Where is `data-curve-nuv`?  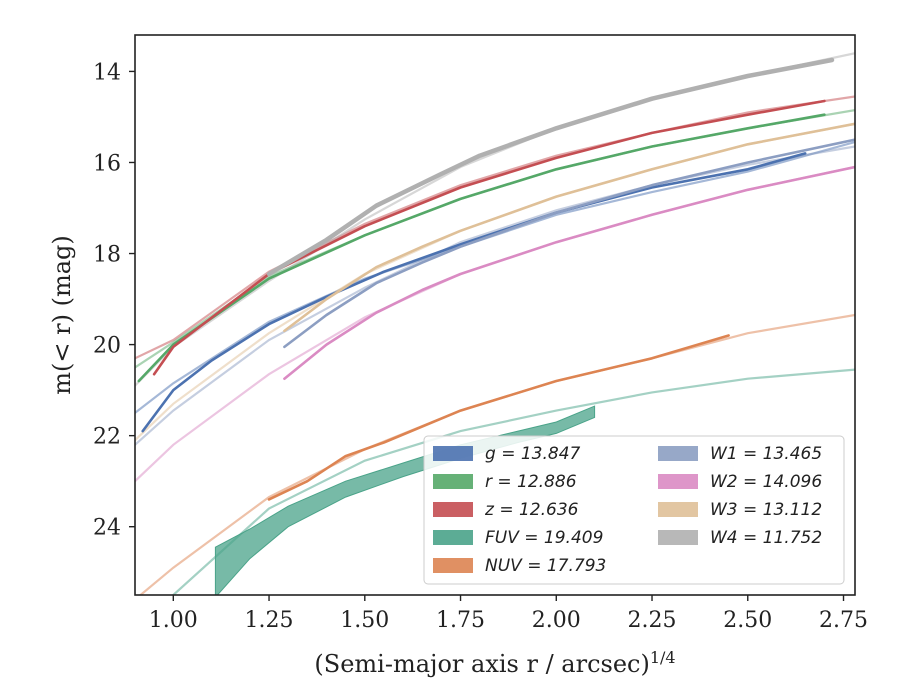
data-curve-nuv is located at coordinates (498, 417).